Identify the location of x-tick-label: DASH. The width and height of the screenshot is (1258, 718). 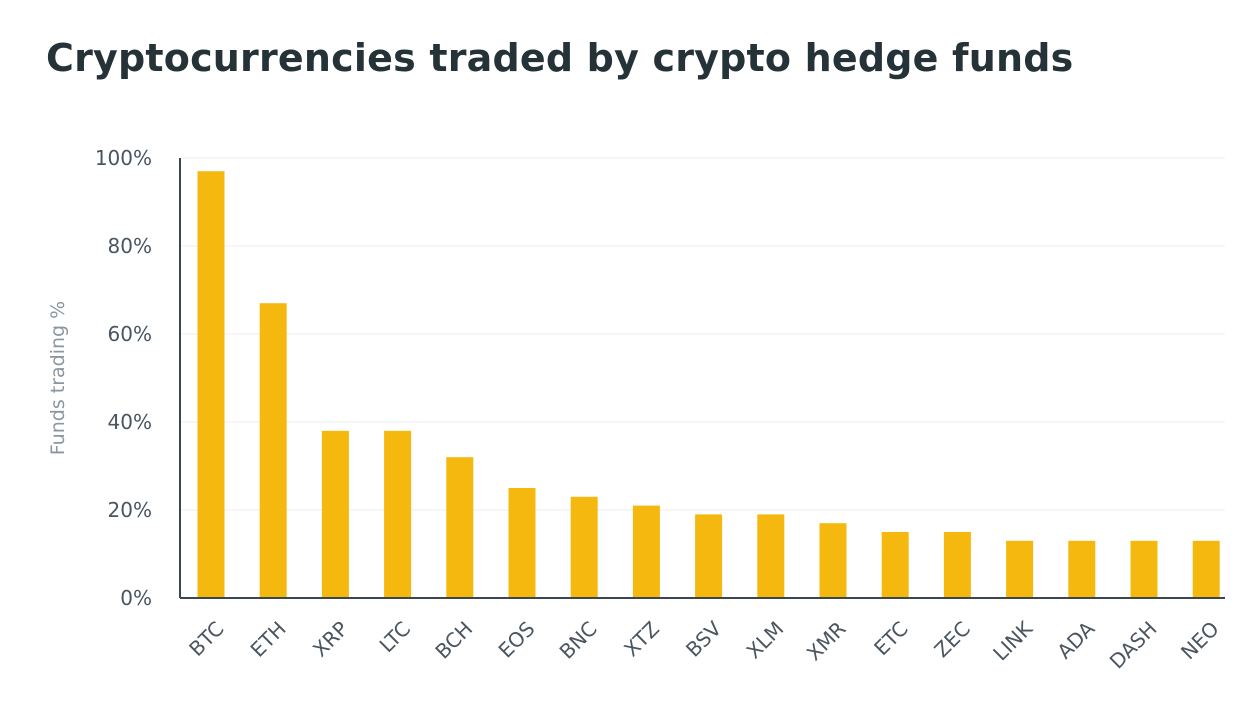
(1133, 645).